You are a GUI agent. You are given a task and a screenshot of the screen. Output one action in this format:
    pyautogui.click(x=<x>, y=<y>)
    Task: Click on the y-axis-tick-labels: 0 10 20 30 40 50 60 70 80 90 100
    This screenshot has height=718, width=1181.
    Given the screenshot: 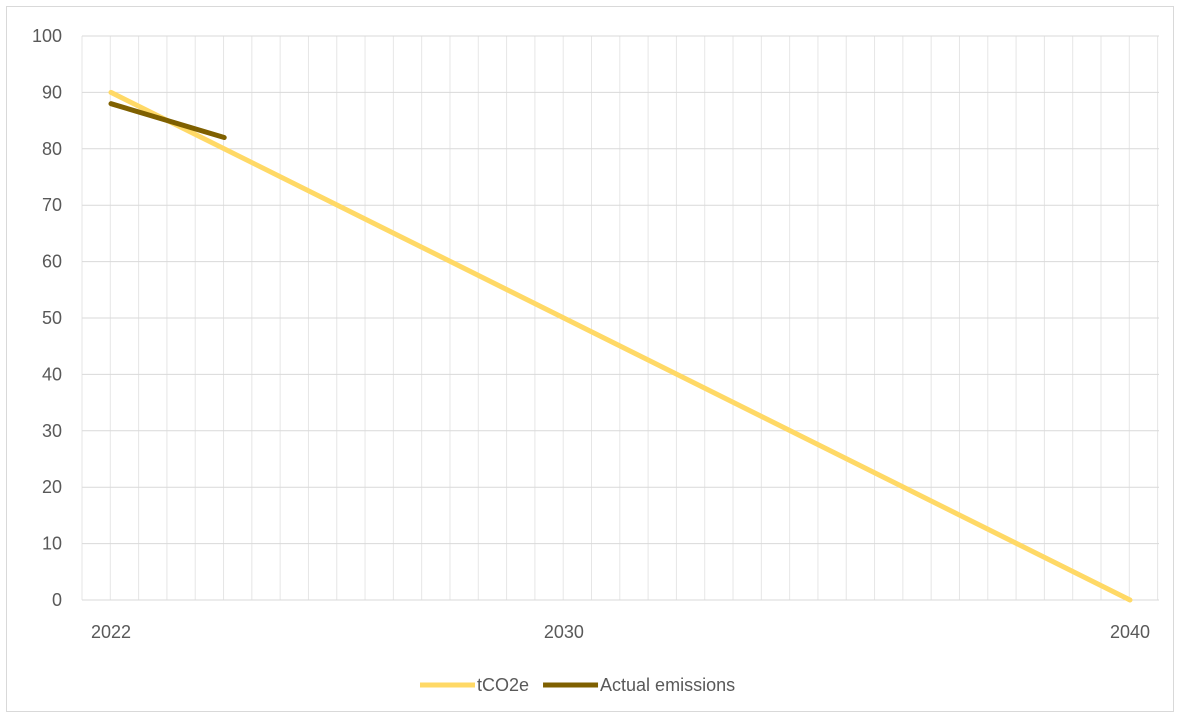 What is the action you would take?
    pyautogui.click(x=47, y=318)
    